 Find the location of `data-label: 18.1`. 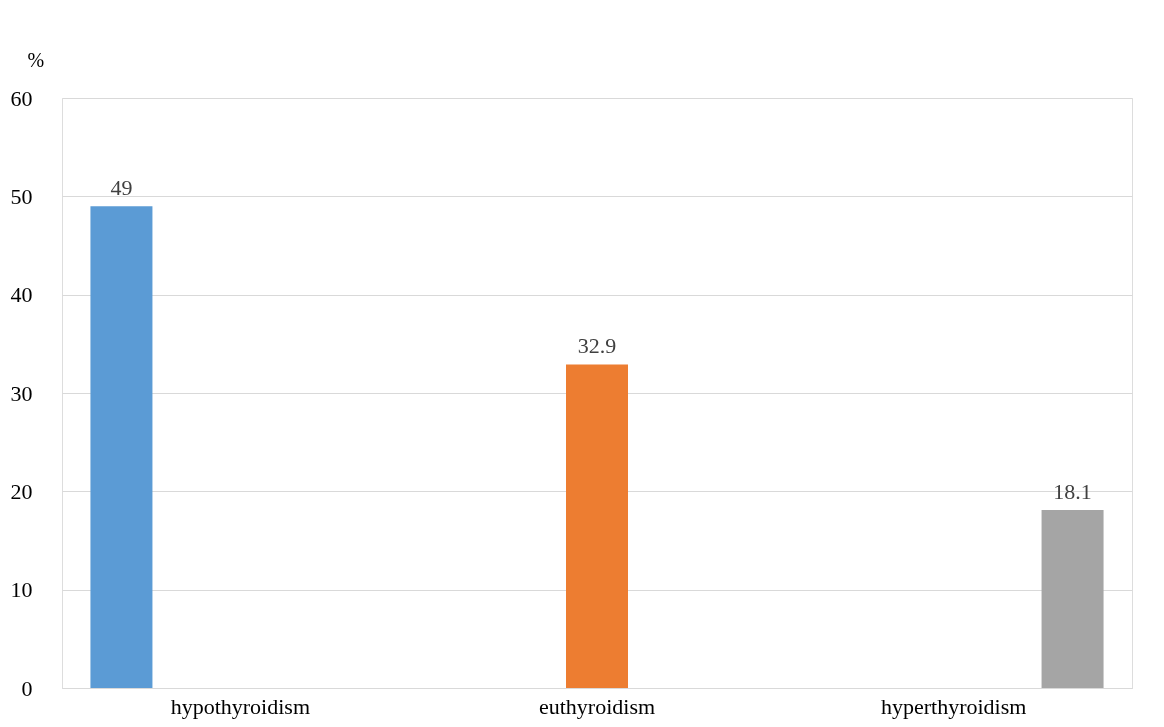

data-label: 18.1 is located at coordinates (1072, 492).